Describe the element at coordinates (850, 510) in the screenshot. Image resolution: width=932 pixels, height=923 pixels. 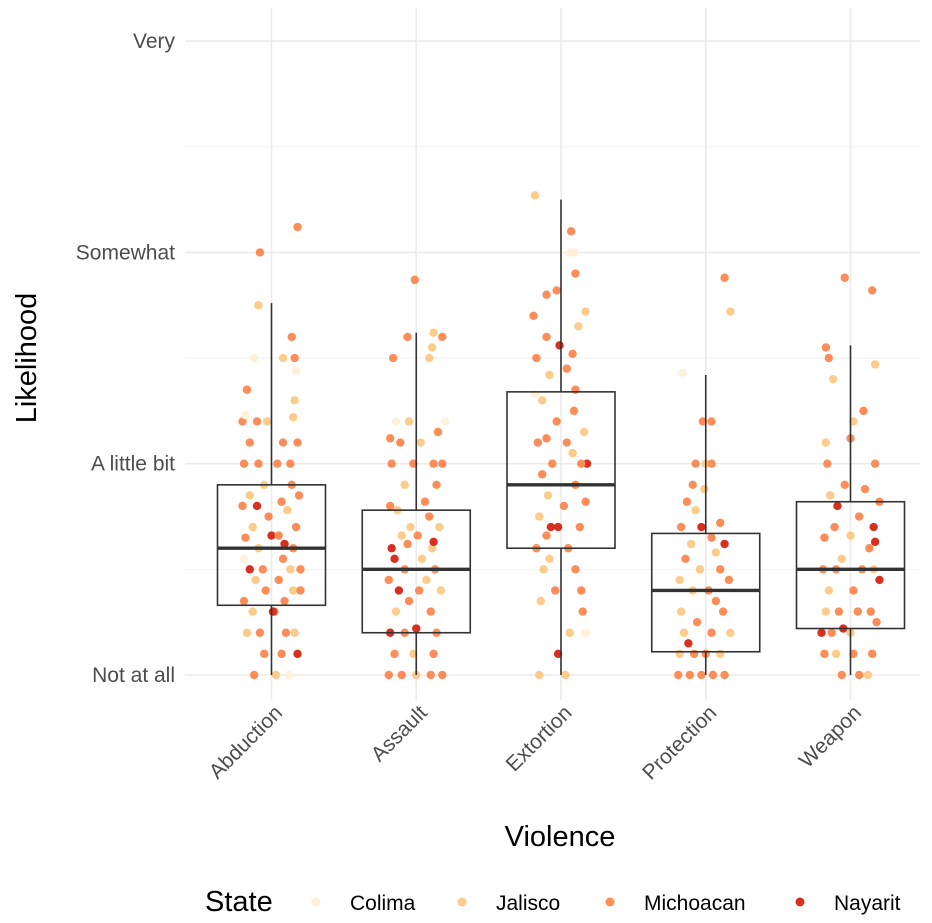
I see `box-weapon` at that location.